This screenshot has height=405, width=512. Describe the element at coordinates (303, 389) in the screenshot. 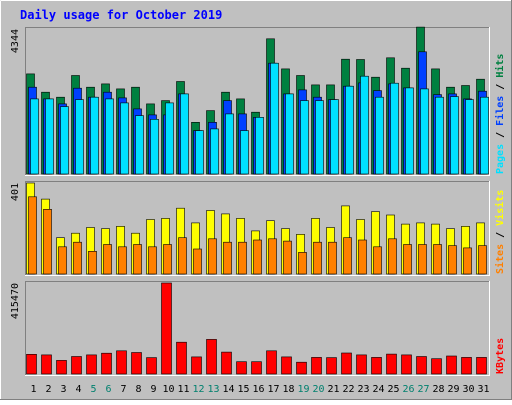

I see `x-tick-label-day-19: 19` at that location.